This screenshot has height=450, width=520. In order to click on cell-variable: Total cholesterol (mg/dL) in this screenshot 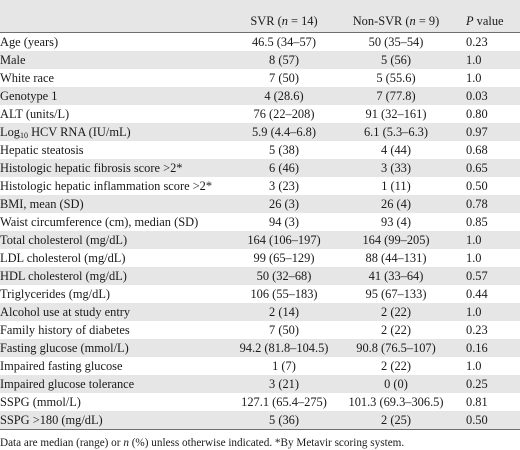, I will do `click(64, 240)`.